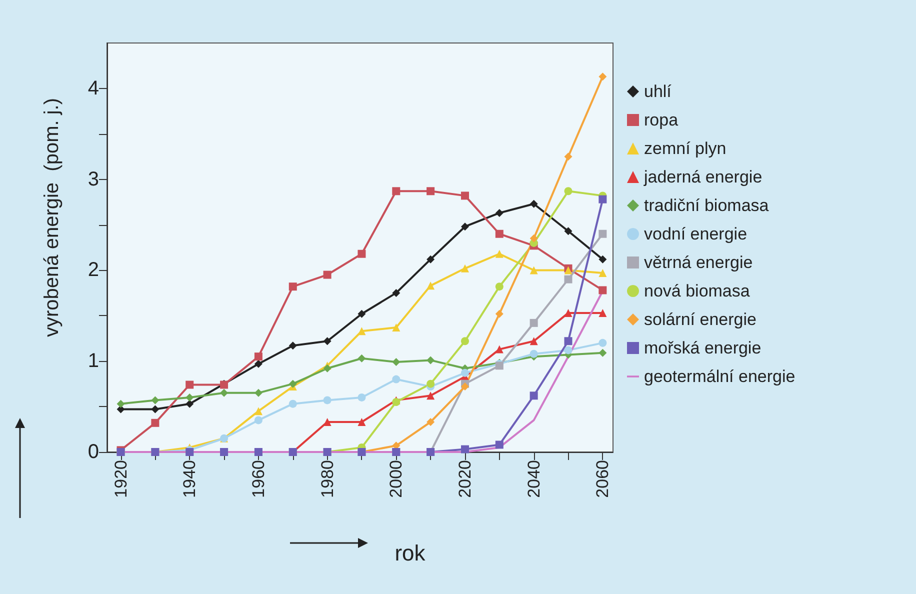  I want to click on legend-label: zemní plyn, so click(685, 148).